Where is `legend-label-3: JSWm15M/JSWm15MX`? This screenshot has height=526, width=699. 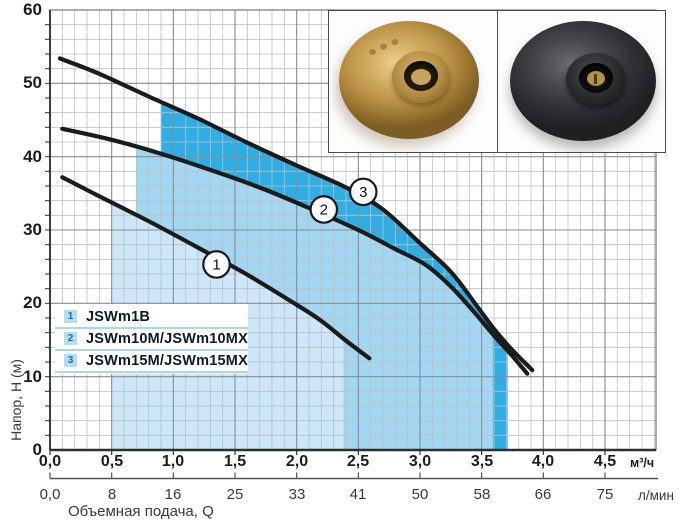 legend-label-3: JSWm15M/JSWm15MX is located at coordinates (167, 360).